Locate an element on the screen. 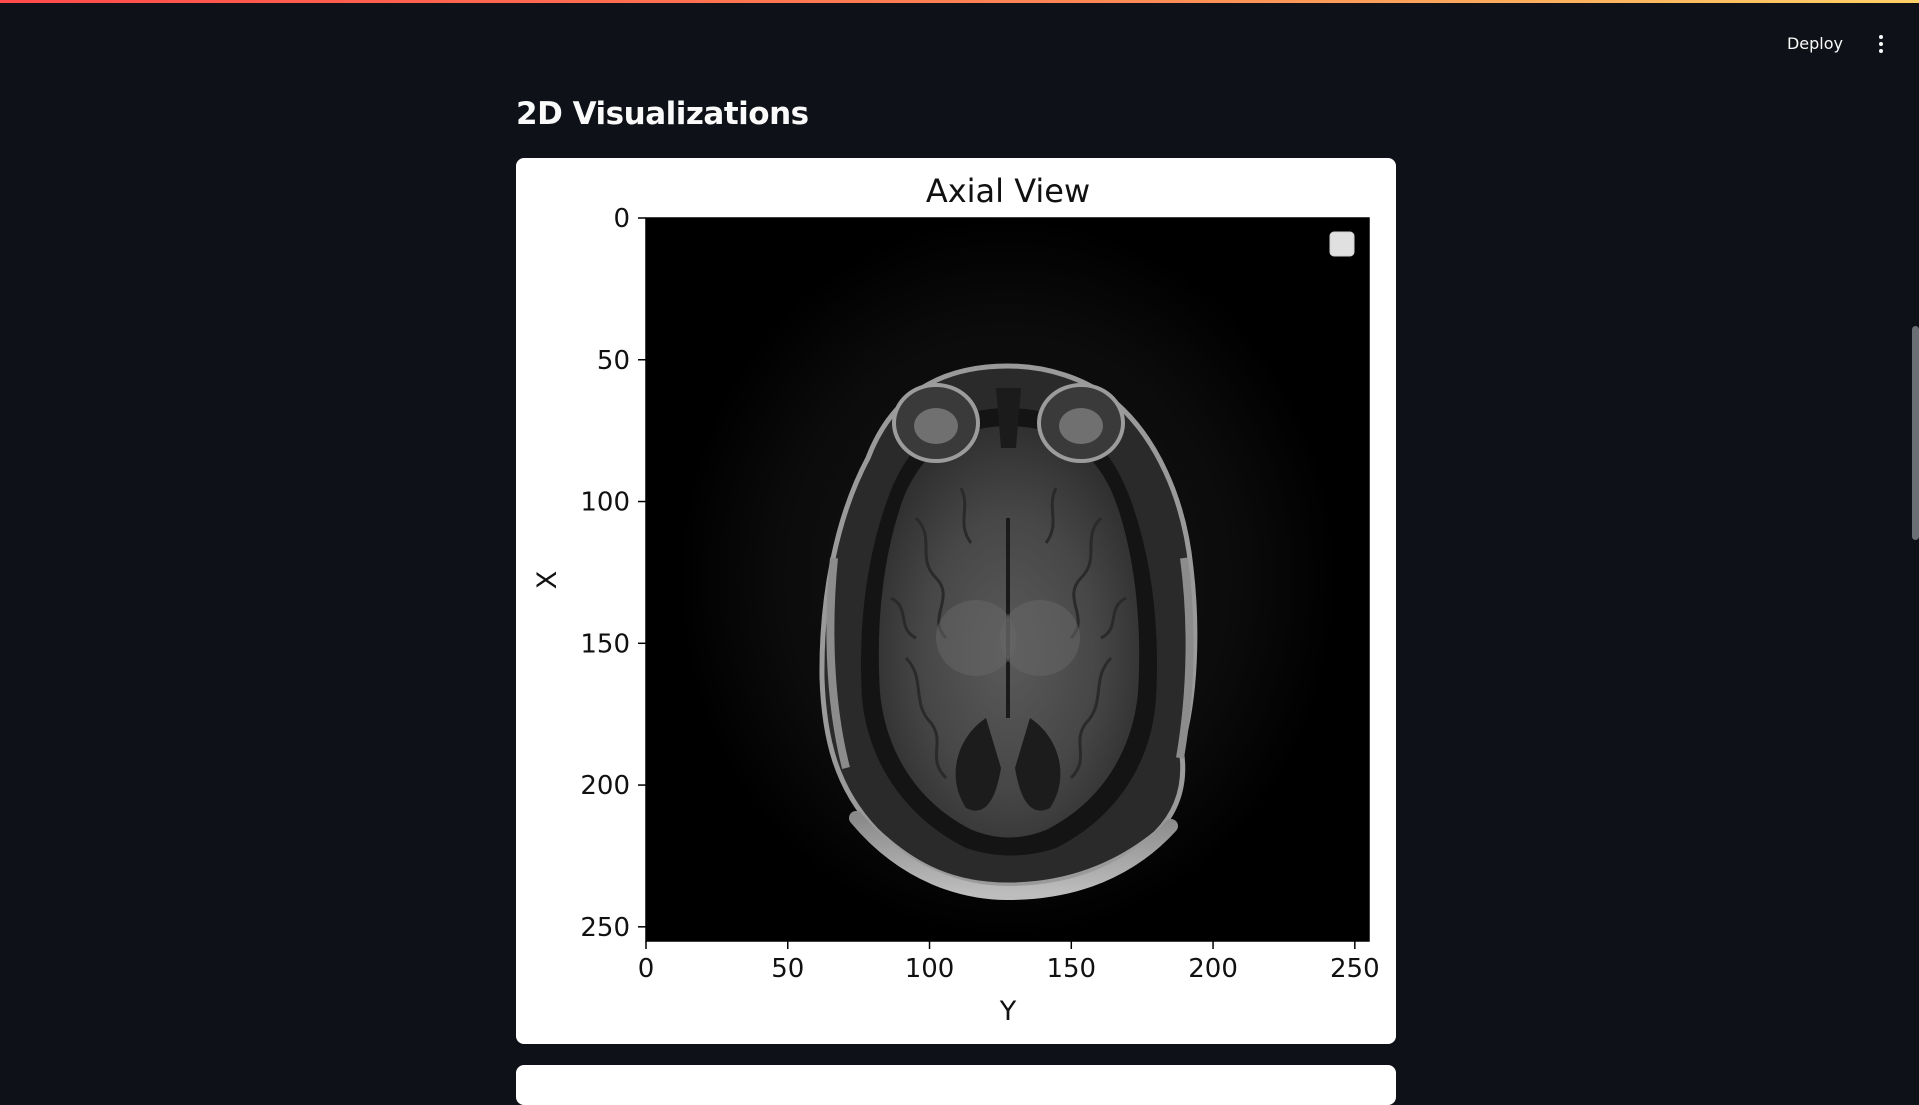 The width and height of the screenshot is (1919, 1105). y-tick-label: 150 is located at coordinates (605, 644).